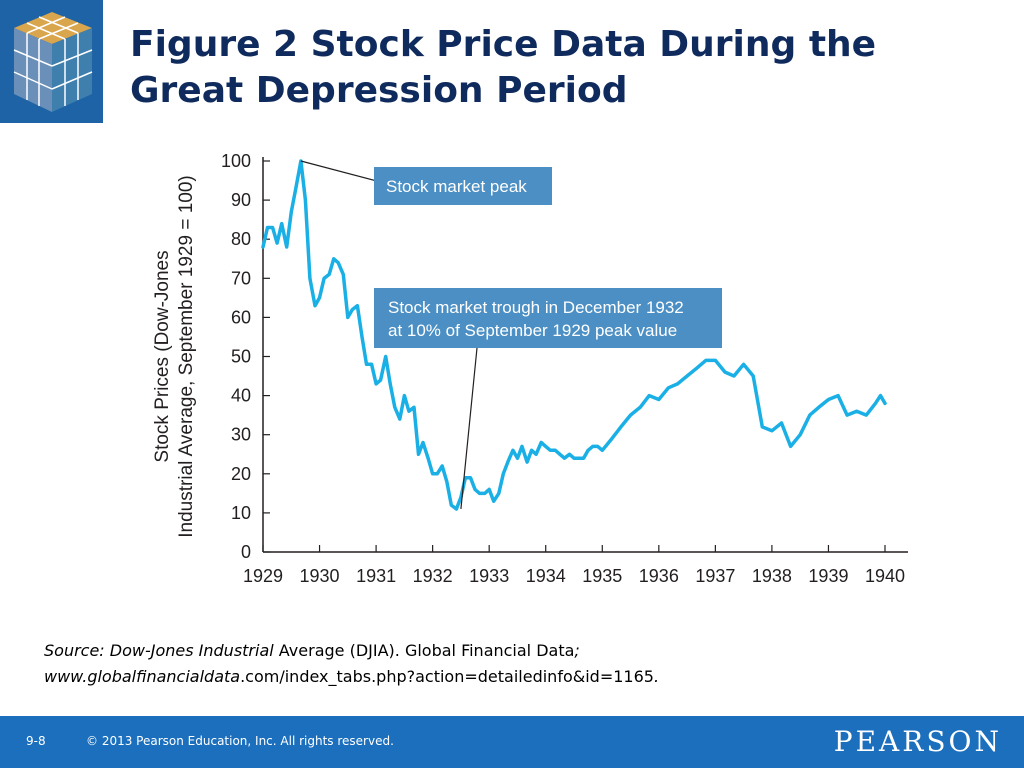 This screenshot has width=1024, height=768. Describe the element at coordinates (424, 650) in the screenshot. I see `source-text-2: Average (DJIA). Global Financial Data` at that location.